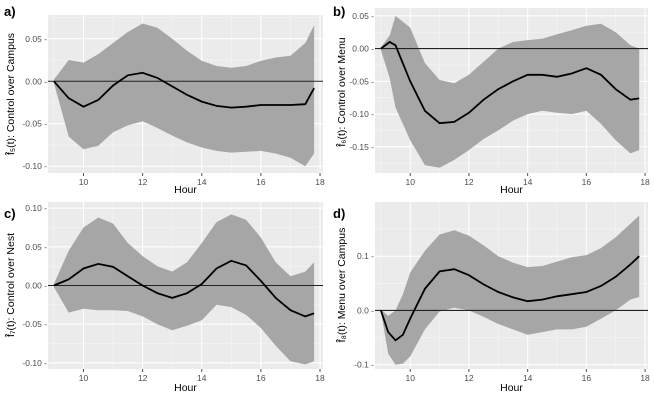 The height and width of the screenshot is (402, 654). What do you see at coordinates (34, 124) in the screenshot?
I see `y-tick-label-a: -0.05 -` at bounding box center [34, 124].